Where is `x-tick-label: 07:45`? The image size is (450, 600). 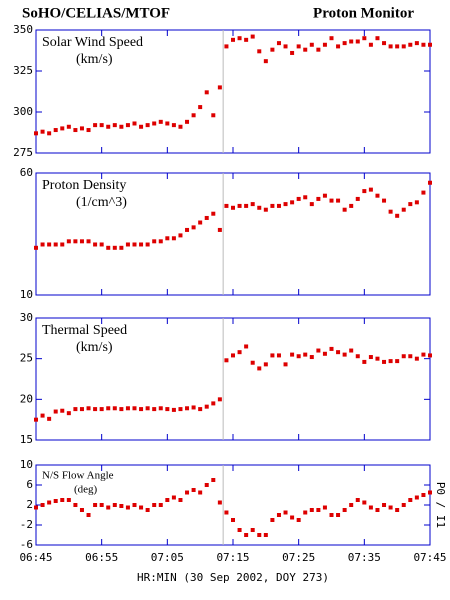
x-tick-label: 07:45 is located at coordinates (429, 557).